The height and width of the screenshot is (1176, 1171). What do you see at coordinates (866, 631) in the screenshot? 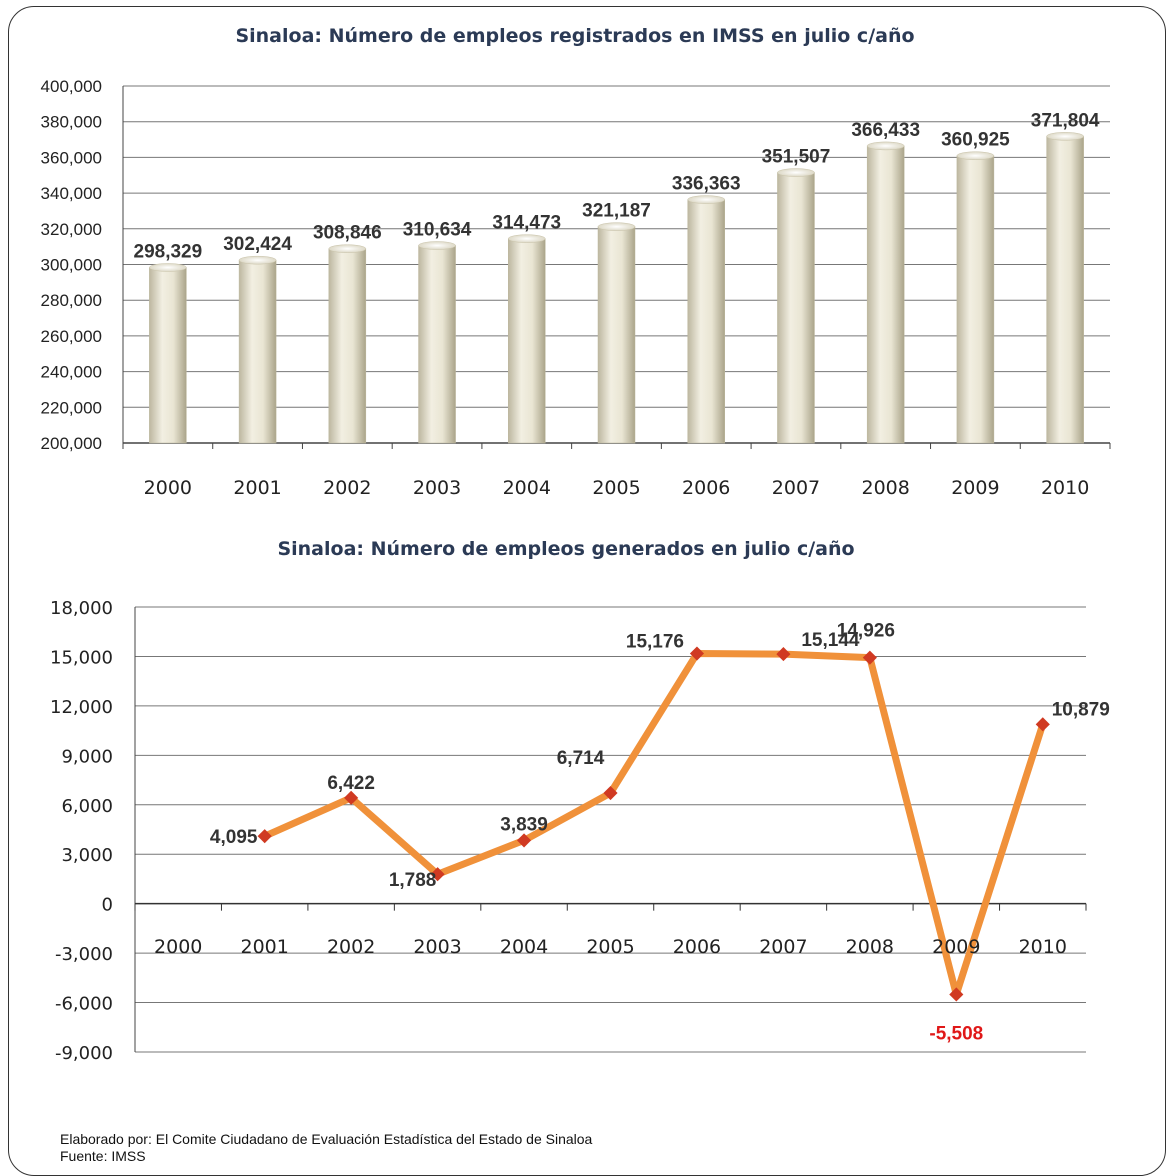
I see `c2-data-label: 14,926` at bounding box center [866, 631].